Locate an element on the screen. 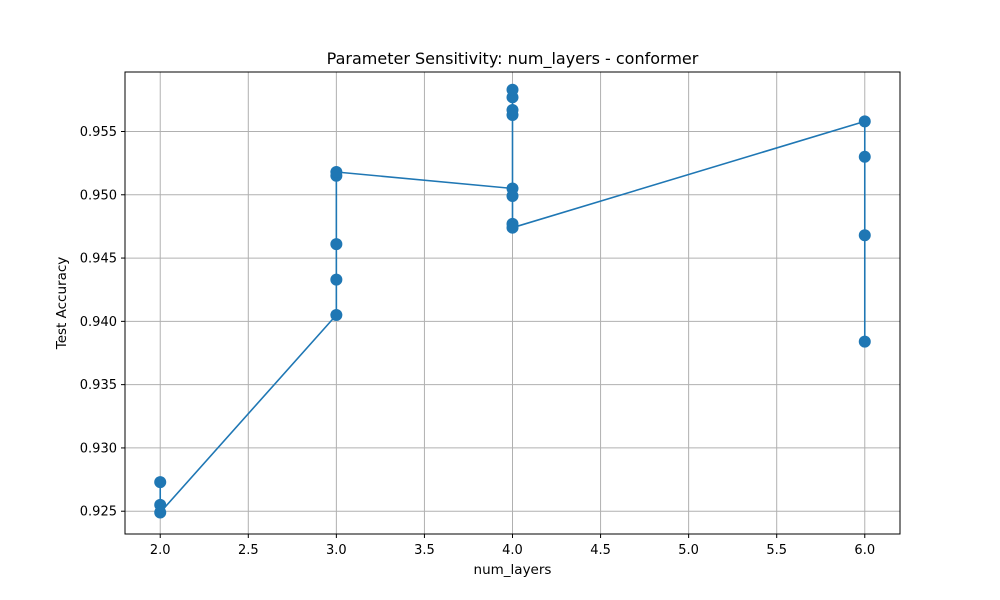  x-axis-label: num_layers is located at coordinates (513, 570).